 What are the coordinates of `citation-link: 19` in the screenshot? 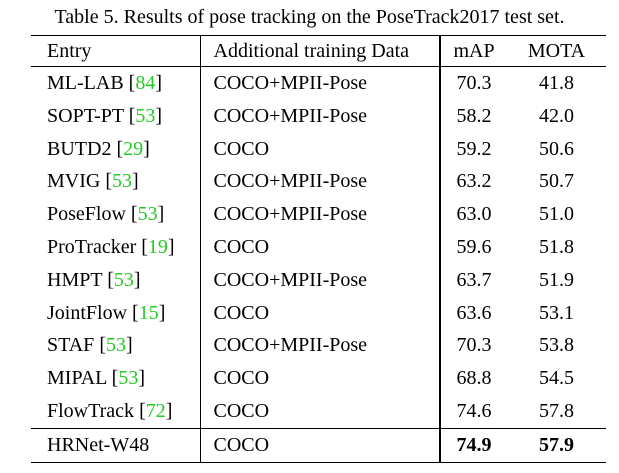 It's located at (157, 246).